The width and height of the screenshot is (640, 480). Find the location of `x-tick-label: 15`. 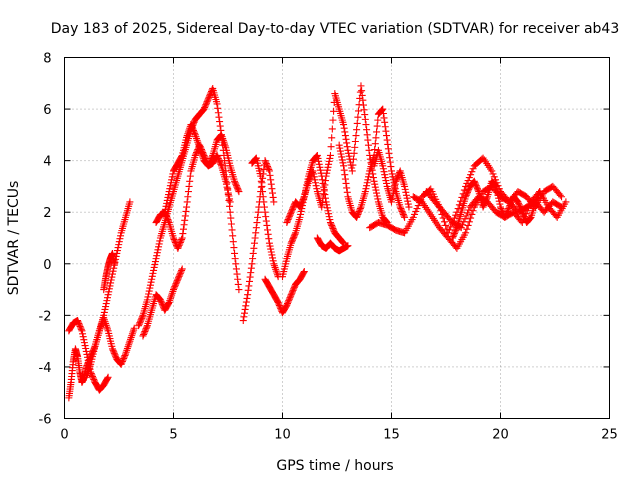

x-tick-label: 15 is located at coordinates (391, 435).